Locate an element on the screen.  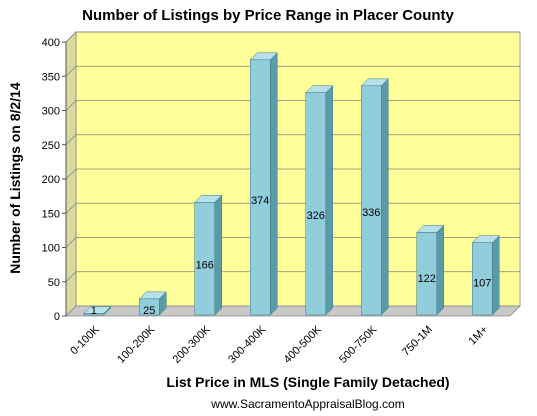
y-tick-label: 400 is located at coordinates (51, 43).